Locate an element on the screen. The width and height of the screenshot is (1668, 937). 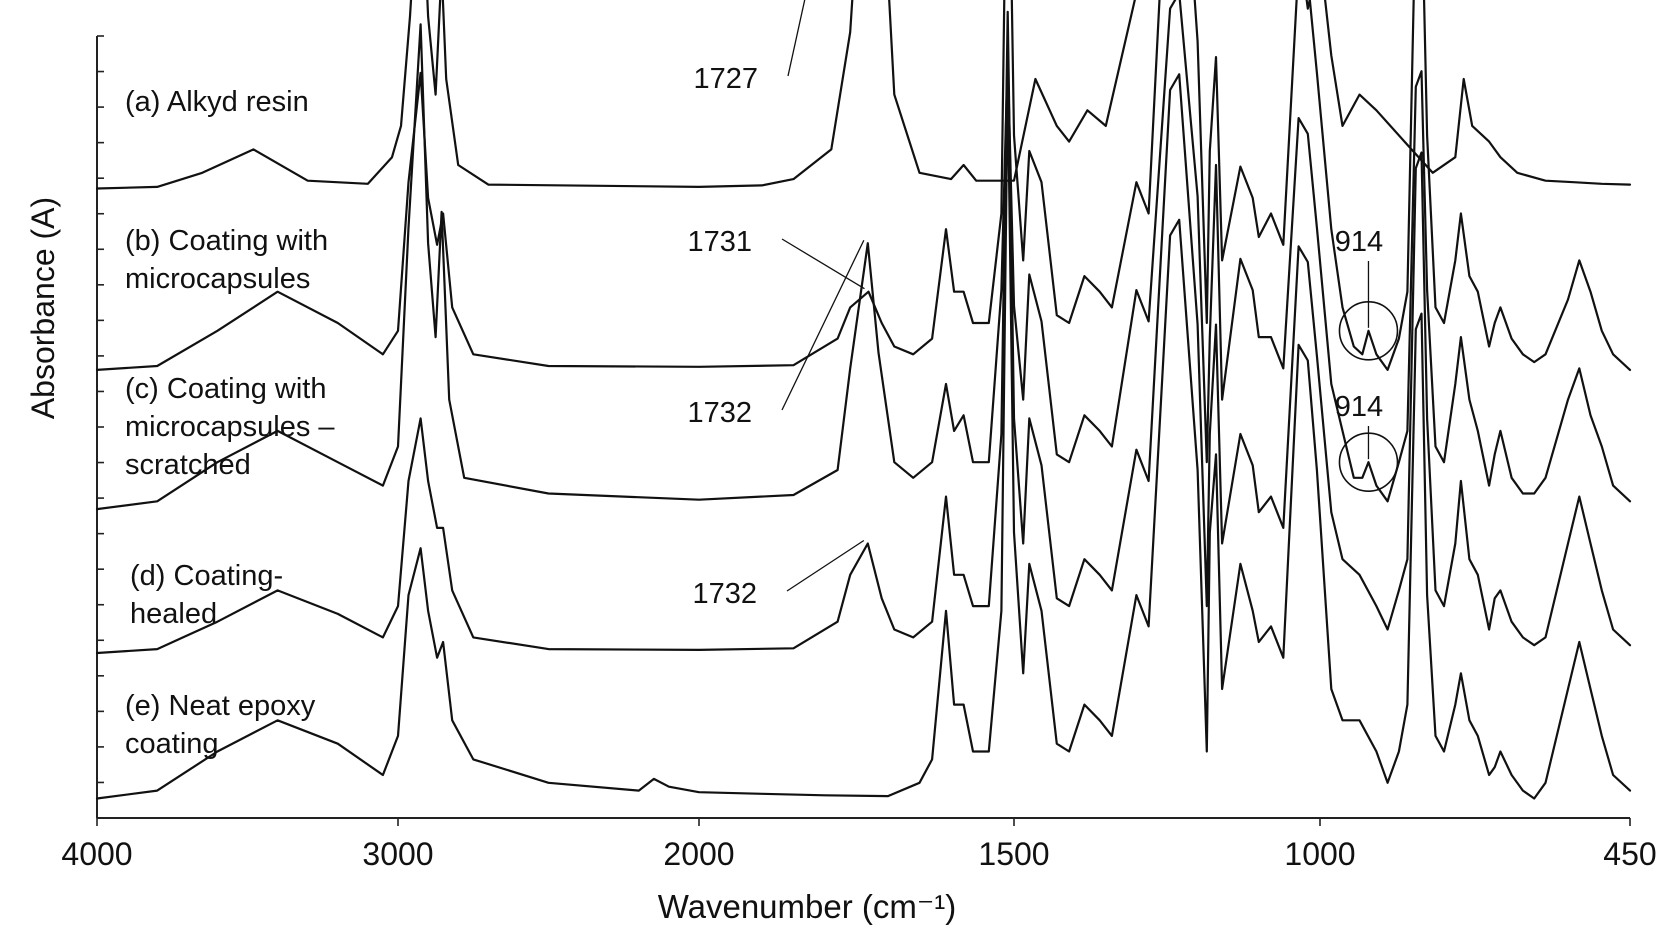
annotation-label: 1727 is located at coordinates (725, 79).